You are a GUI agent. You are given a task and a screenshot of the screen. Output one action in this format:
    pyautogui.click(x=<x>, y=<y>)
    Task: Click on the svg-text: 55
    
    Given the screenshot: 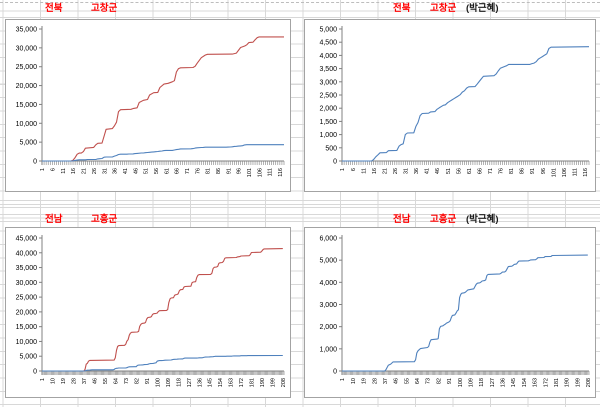 What is the action you would take?
    pyautogui.click(x=407, y=381)
    